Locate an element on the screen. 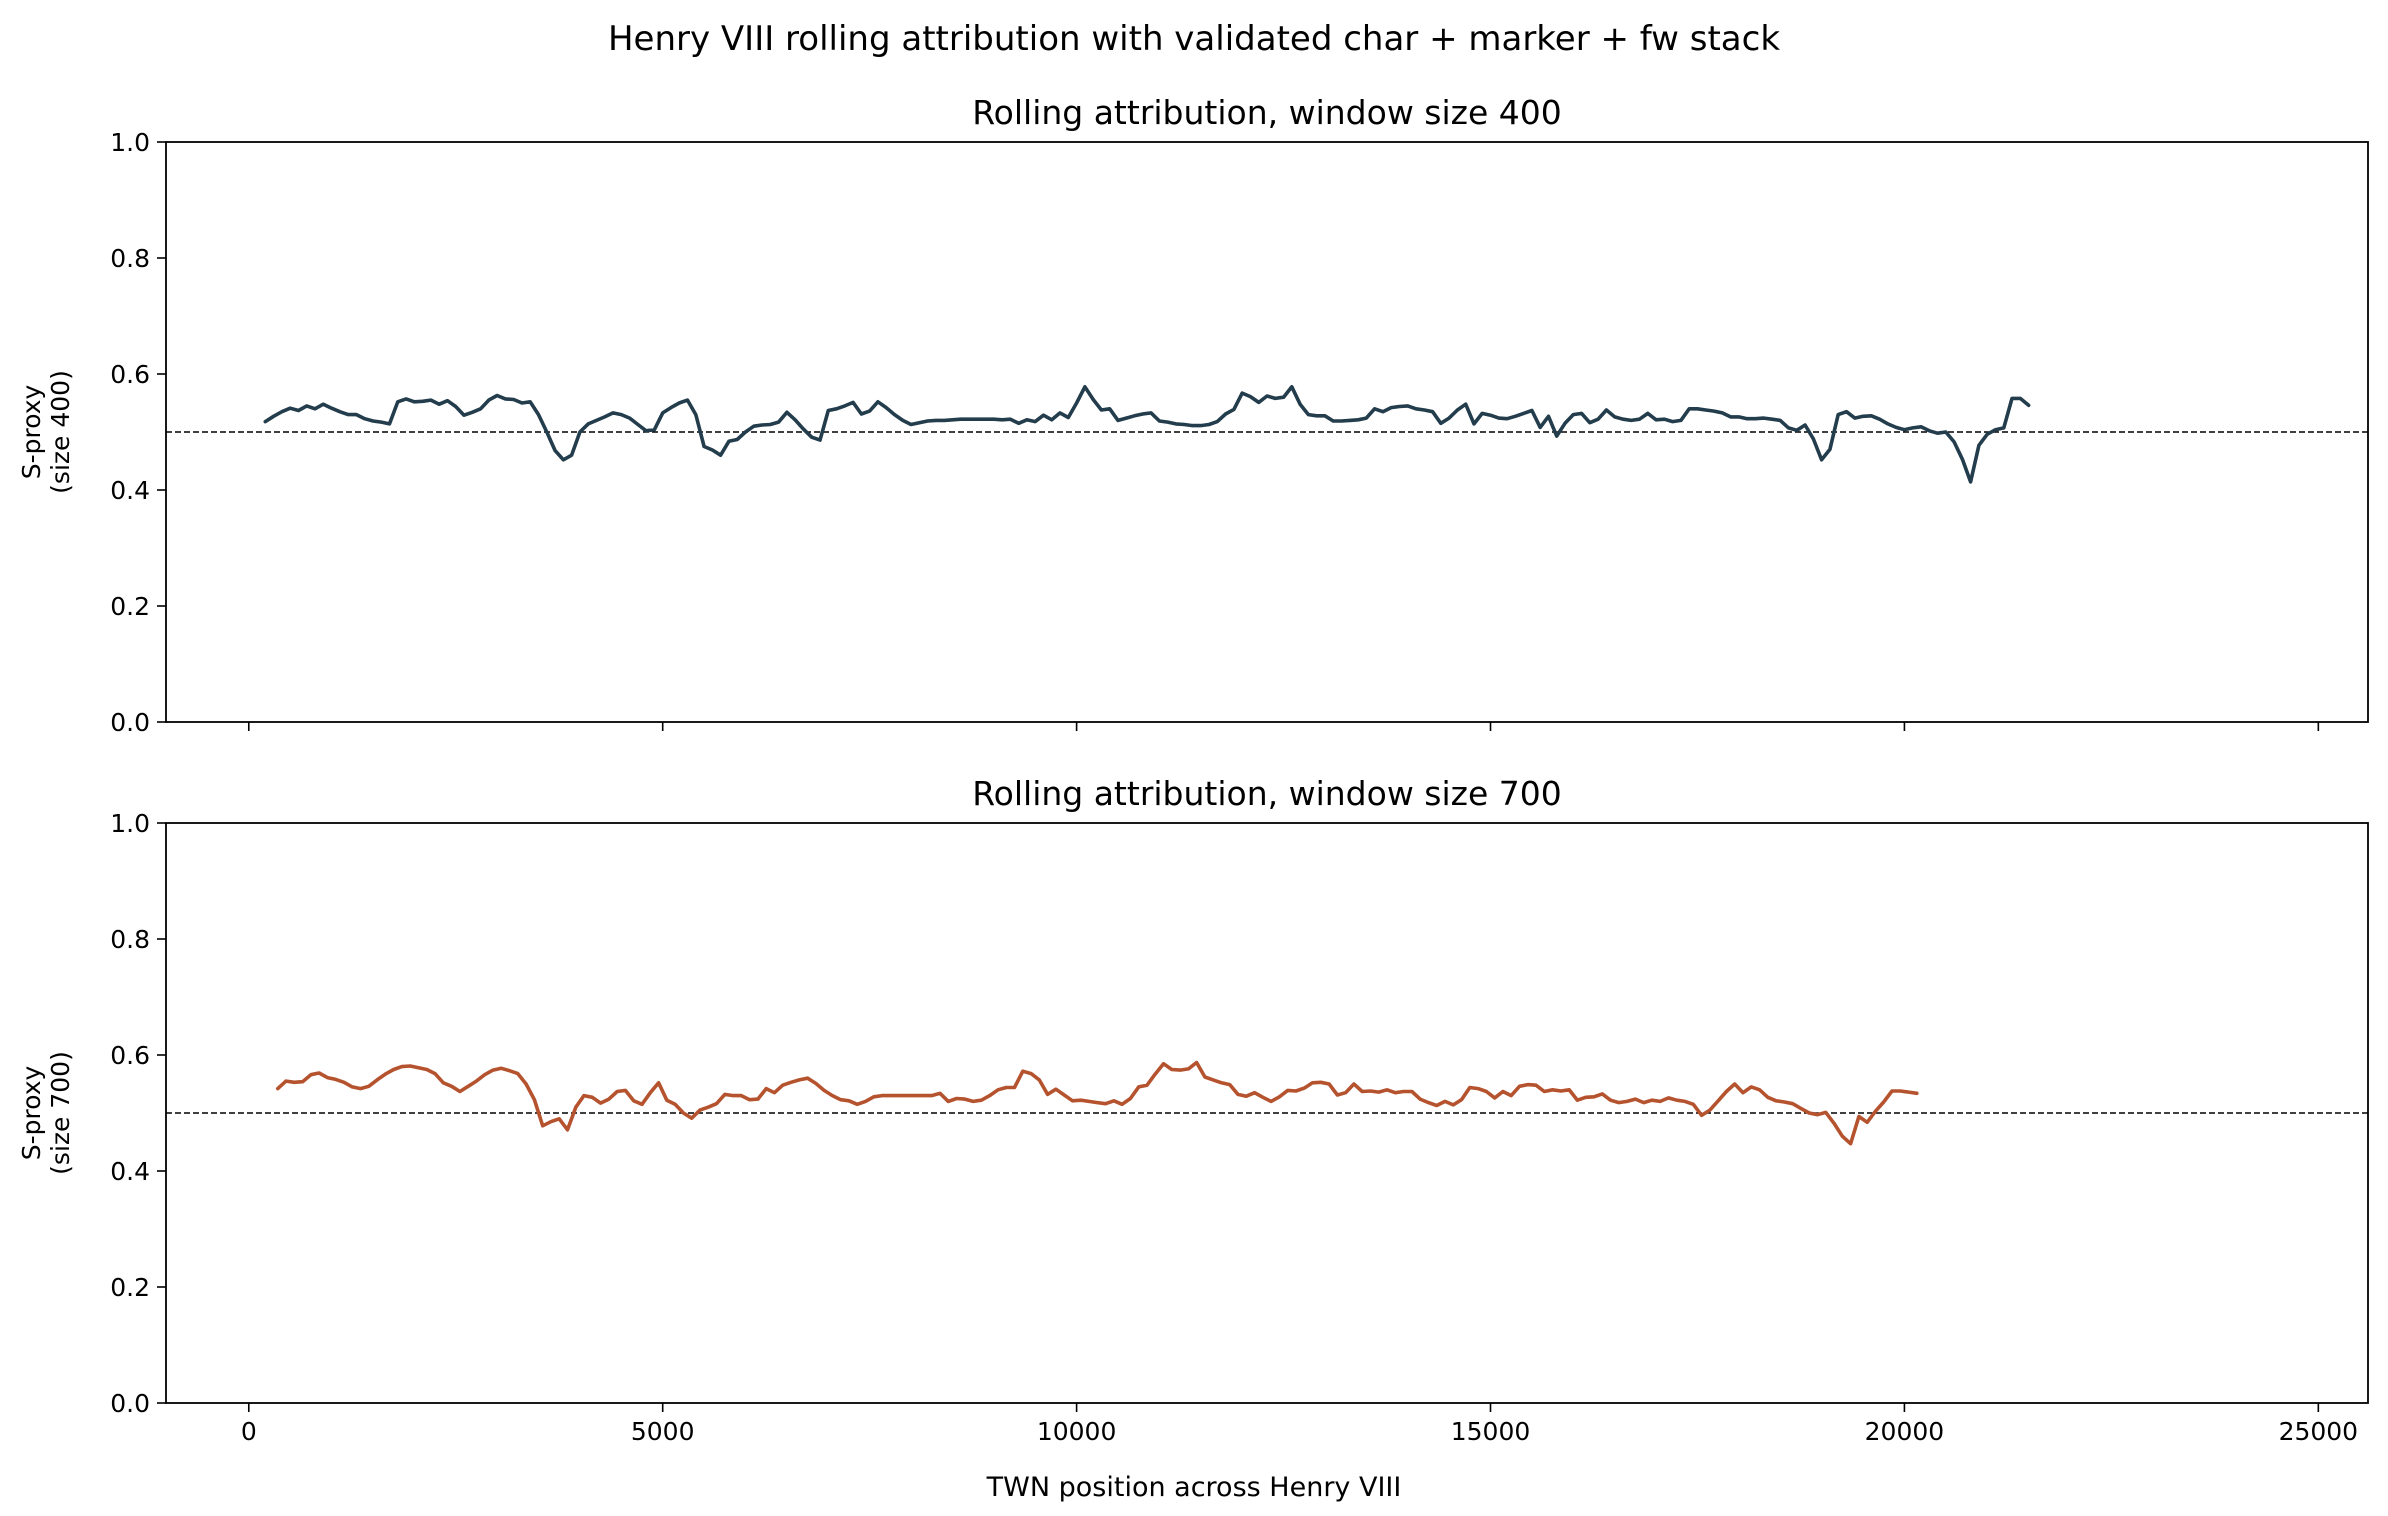 Image resolution: width=2388 pixels, height=1516 pixels. y-axis-label-line: (size 400) is located at coordinates (60, 432).